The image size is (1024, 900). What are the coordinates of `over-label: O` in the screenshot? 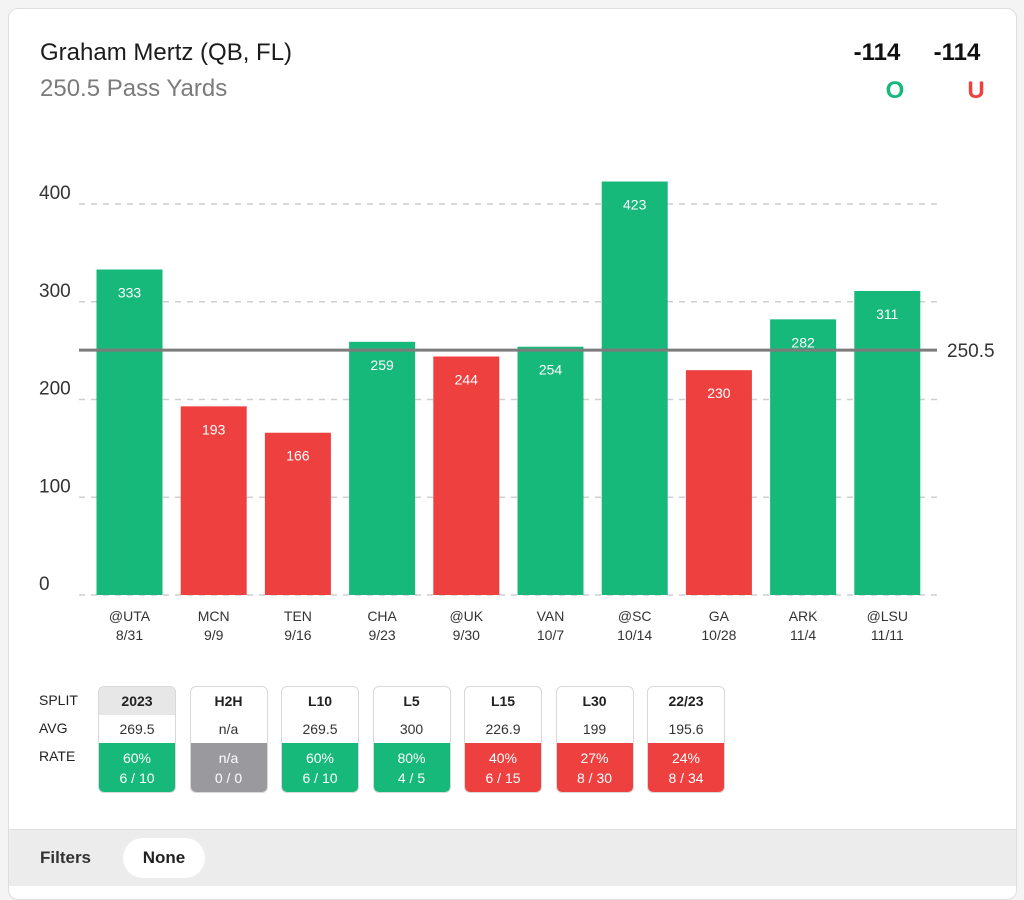 It's located at (895, 90).